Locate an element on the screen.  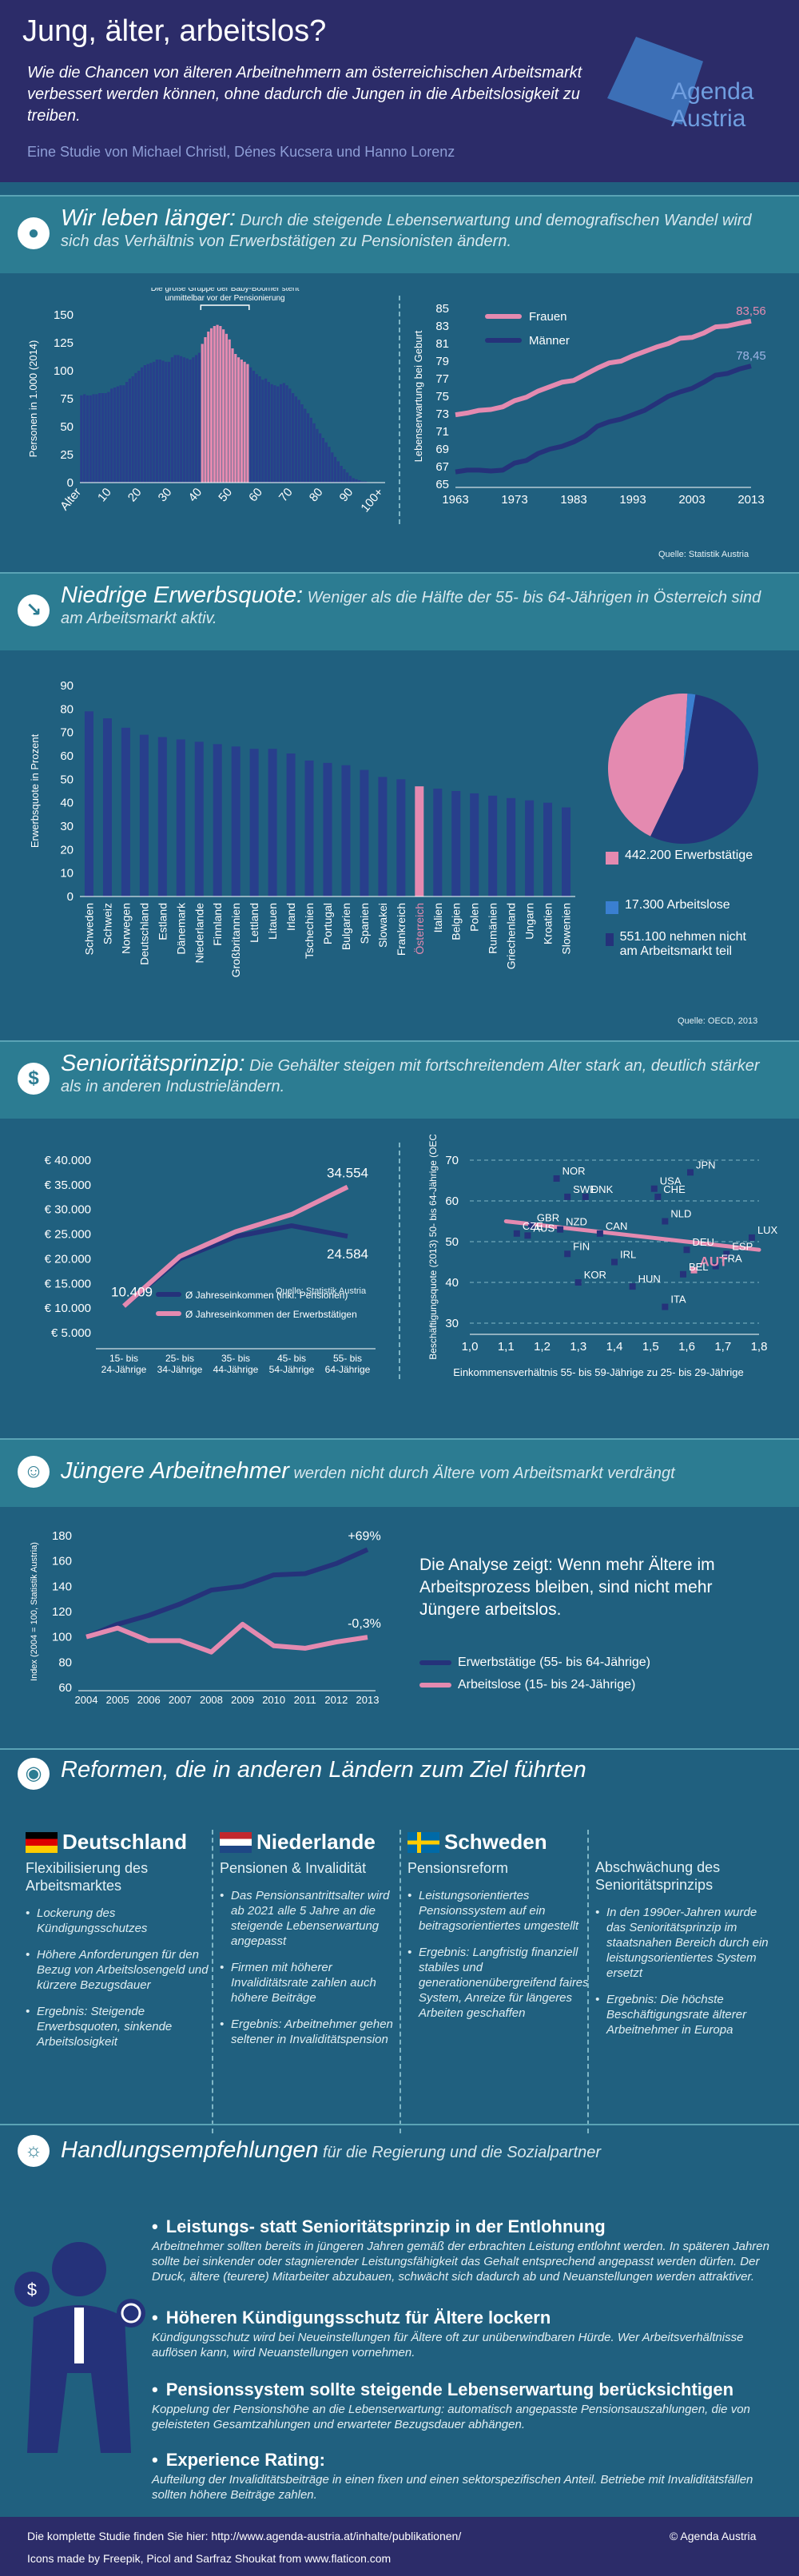
point-label: CHE is located at coordinates (674, 1189).